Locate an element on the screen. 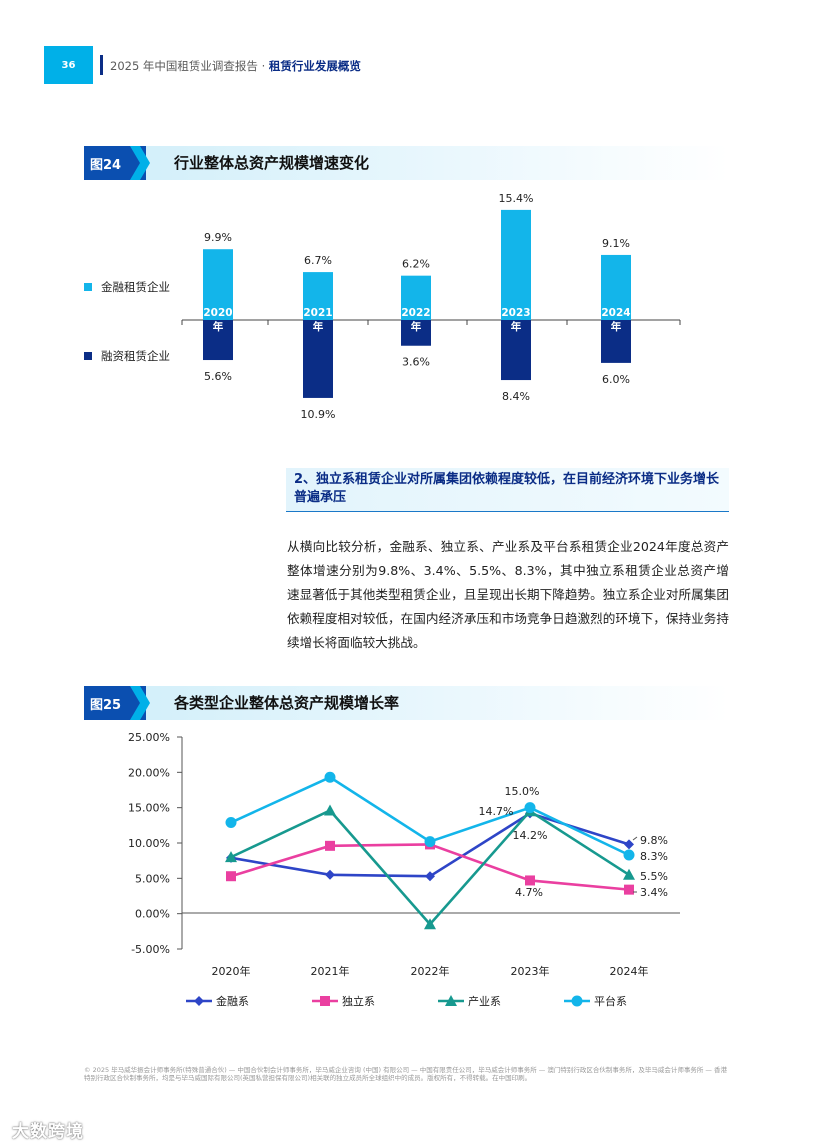 This screenshot has width=816, height=1144. figure24-title: 行业整体总资产规模增速变化 is located at coordinates (272, 163).